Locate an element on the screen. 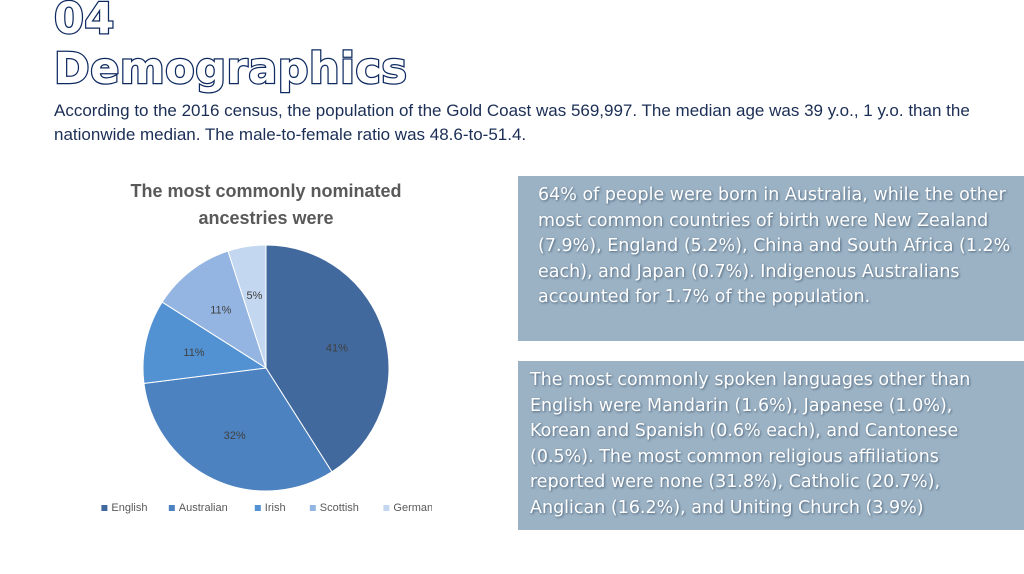 Image resolution: width=1024 pixels, height=574 pixels. pie-label-german: 5% is located at coordinates (255, 296).